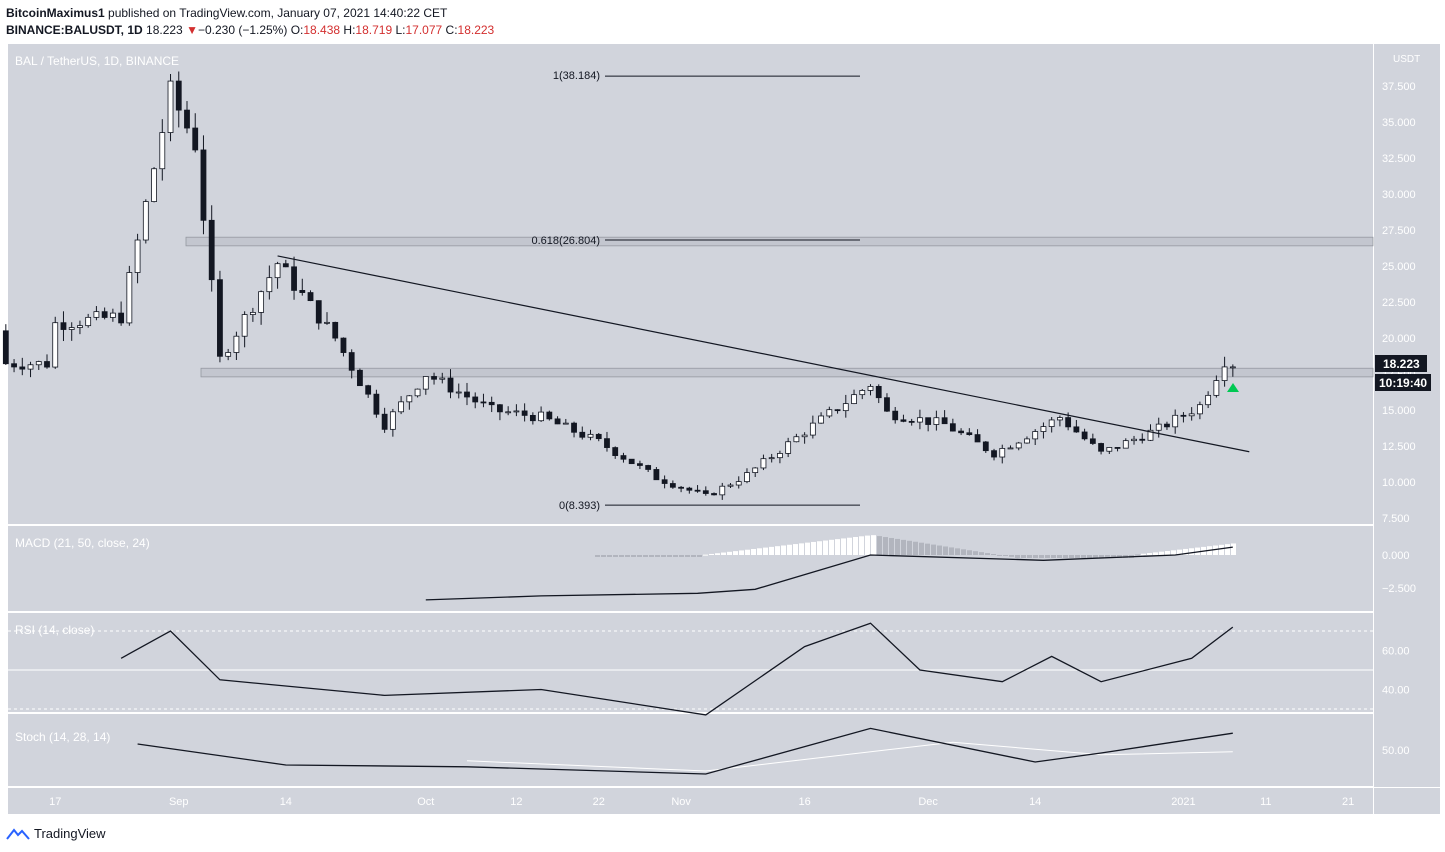  What do you see at coordinates (1399, 303) in the screenshot?
I see `price-tick-label: 22.500` at bounding box center [1399, 303].